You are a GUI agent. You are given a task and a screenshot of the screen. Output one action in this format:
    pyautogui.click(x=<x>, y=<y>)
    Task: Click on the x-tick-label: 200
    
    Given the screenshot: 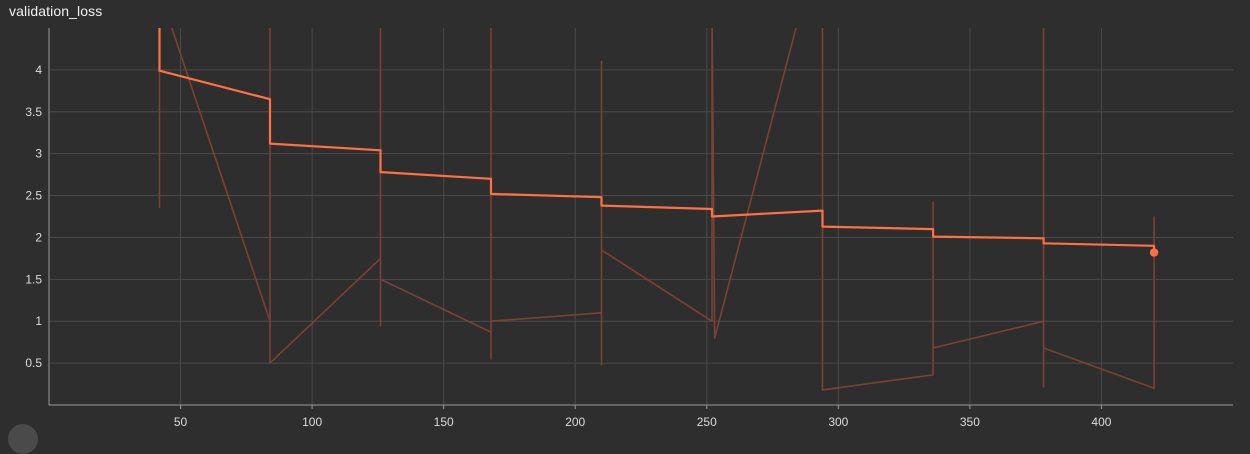 What is the action you would take?
    pyautogui.click(x=575, y=422)
    